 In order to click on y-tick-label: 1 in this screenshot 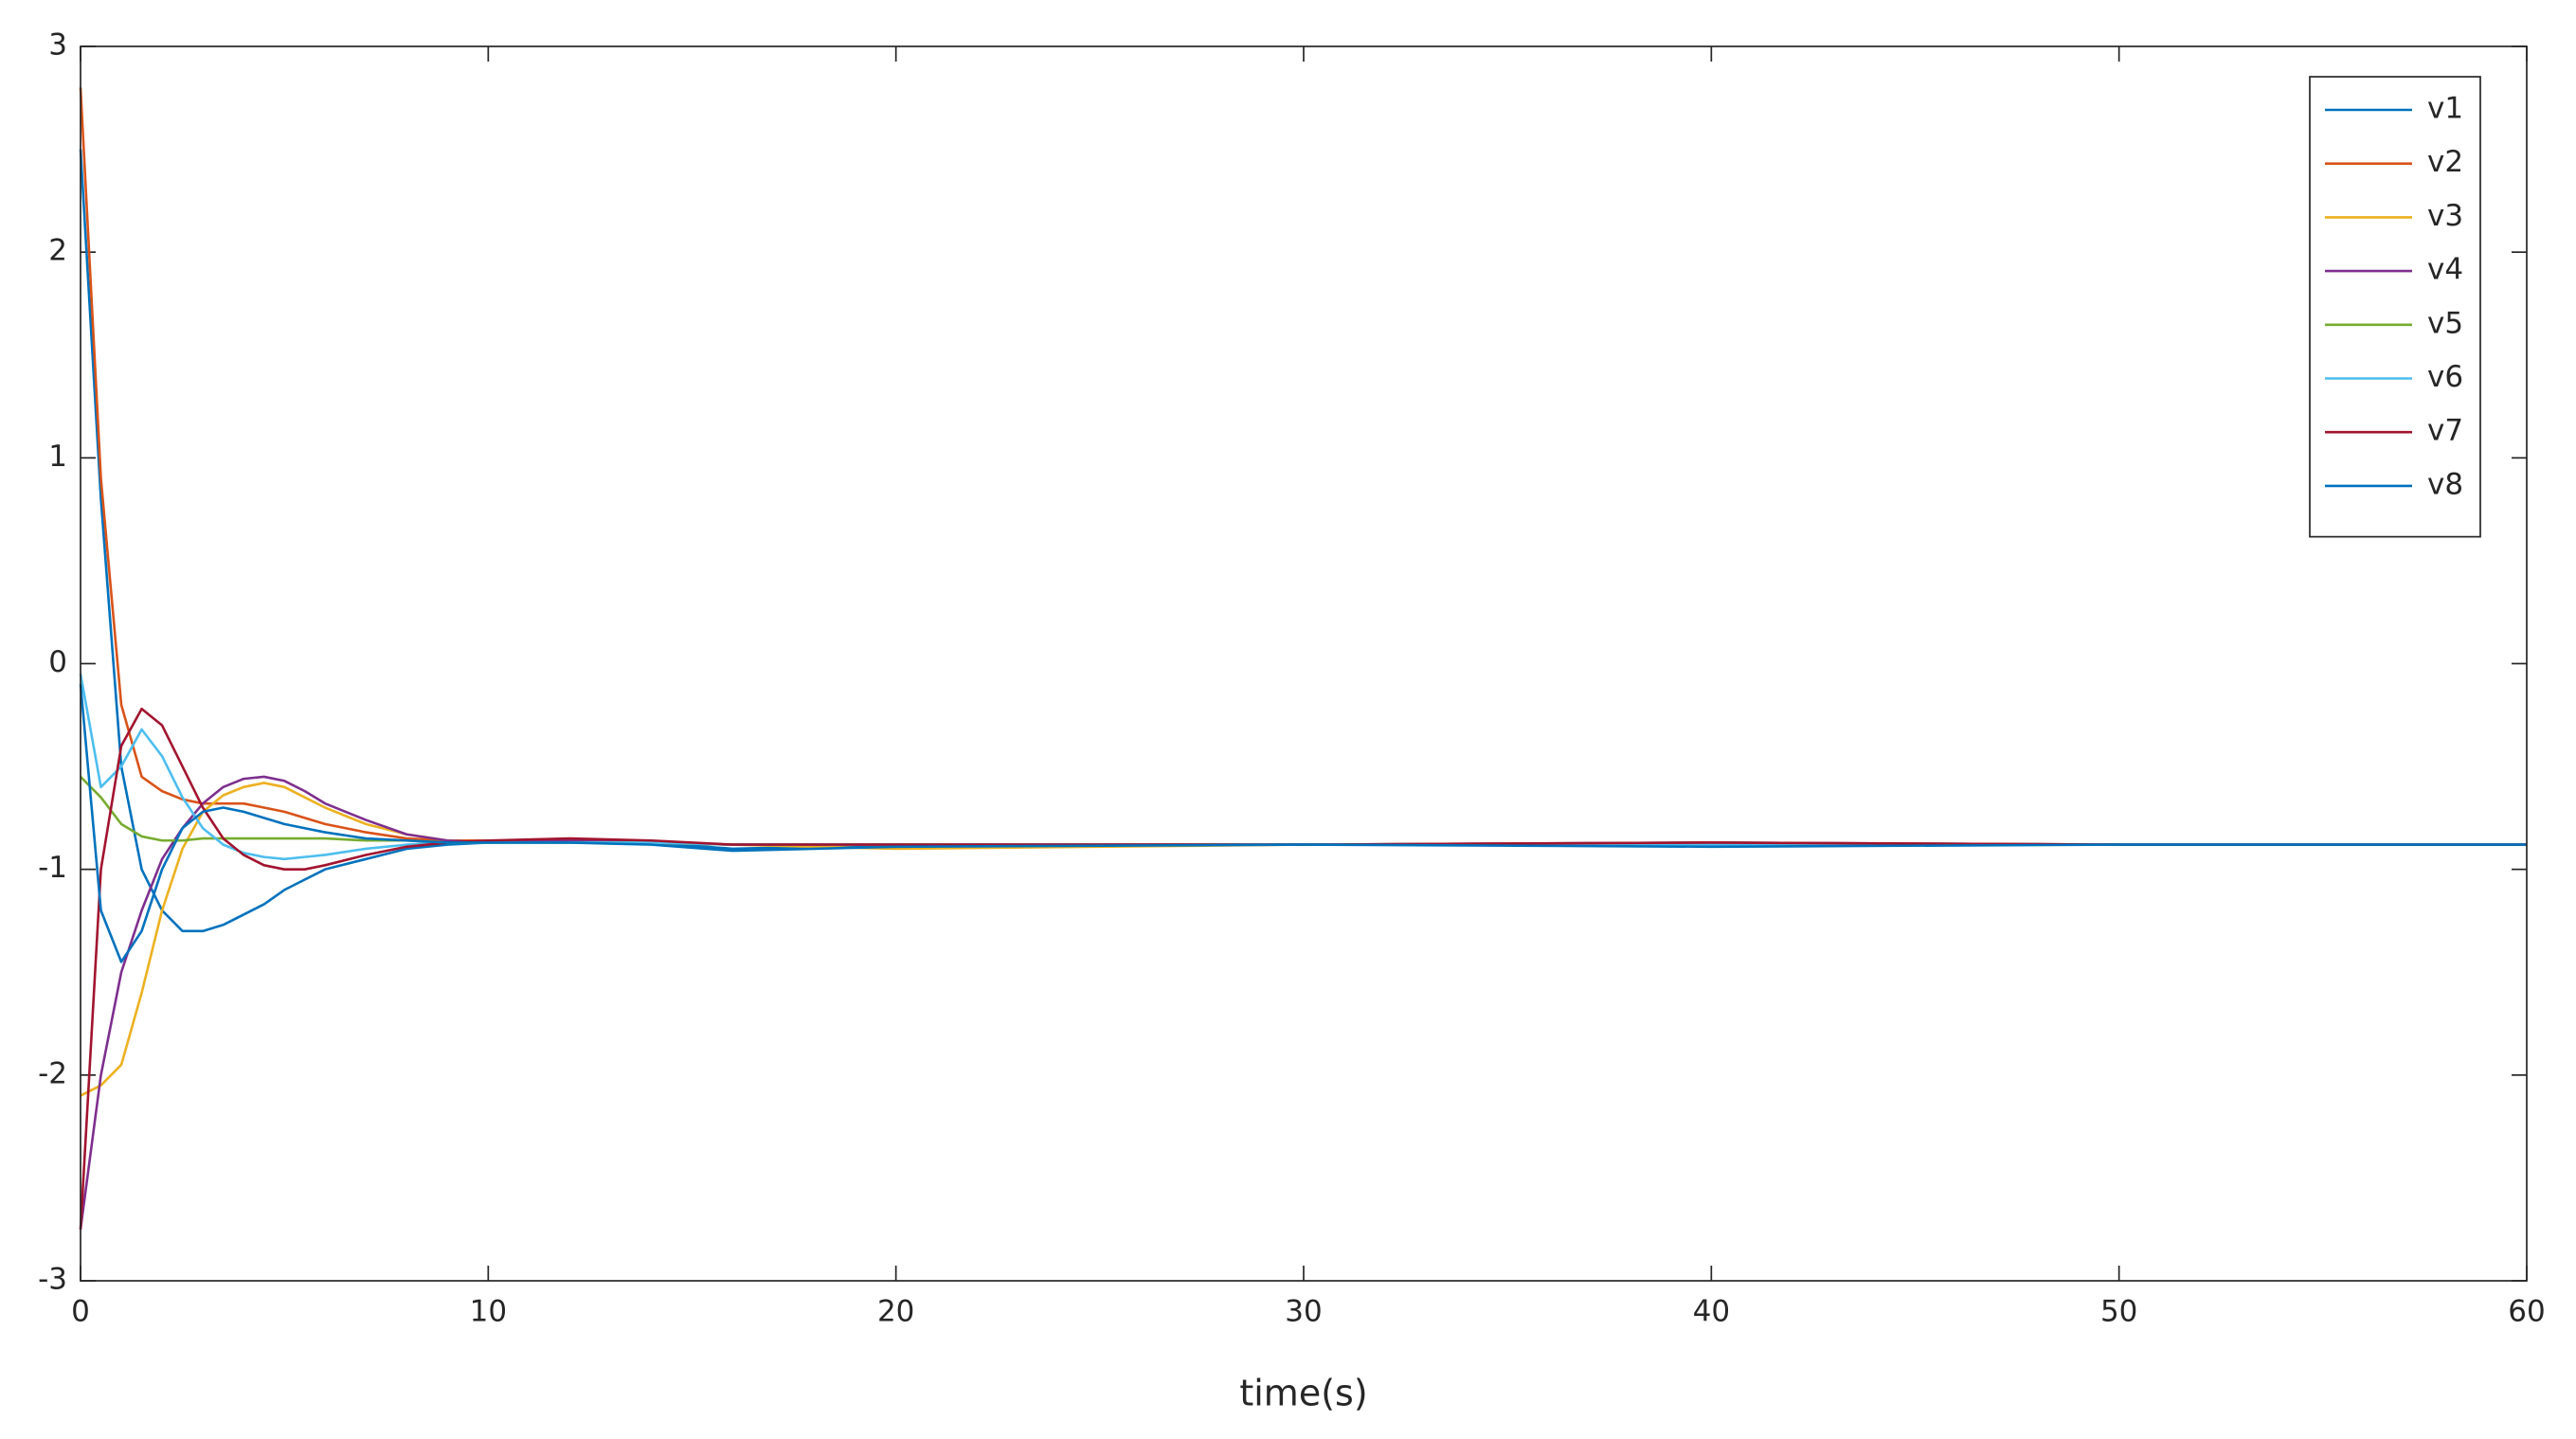, I will do `click(57, 457)`.